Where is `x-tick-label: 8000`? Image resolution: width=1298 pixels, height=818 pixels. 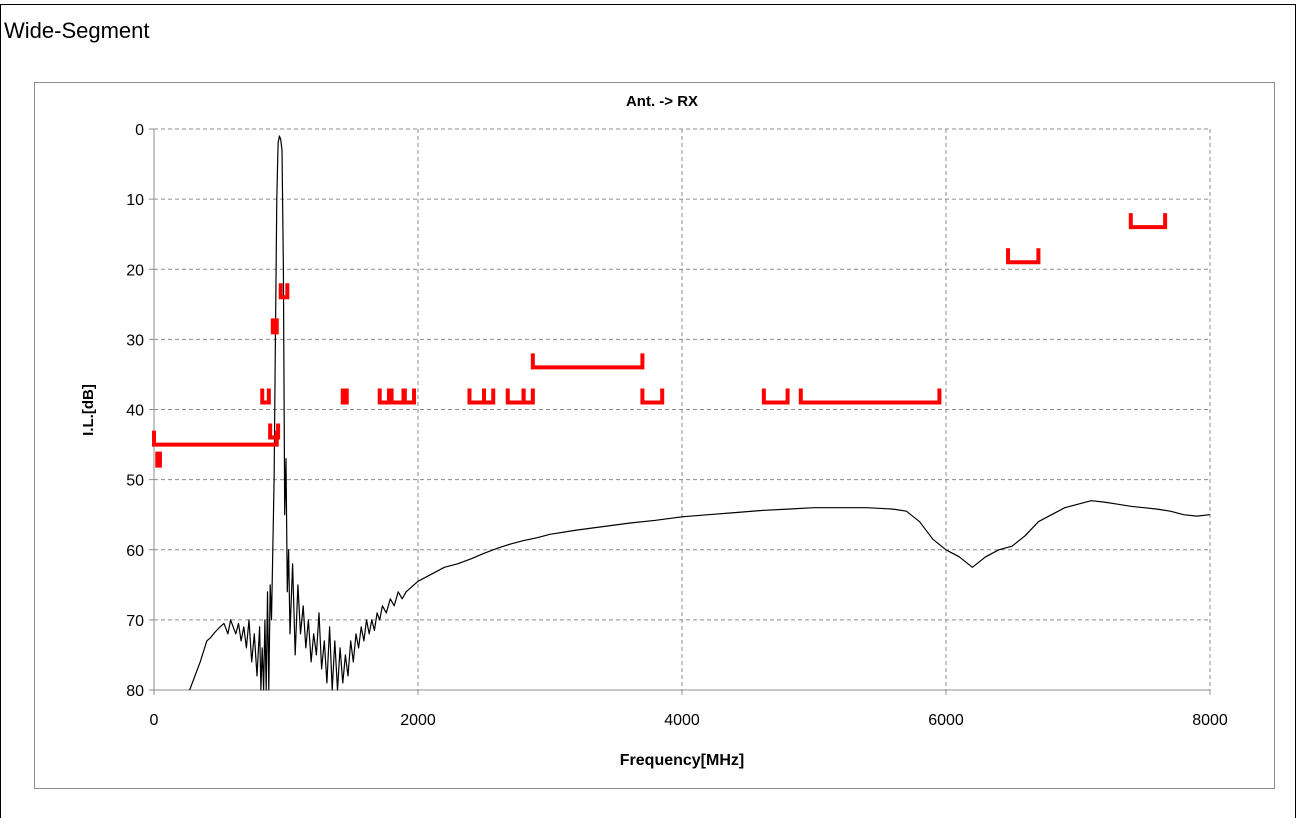 x-tick-label: 8000 is located at coordinates (1210, 720).